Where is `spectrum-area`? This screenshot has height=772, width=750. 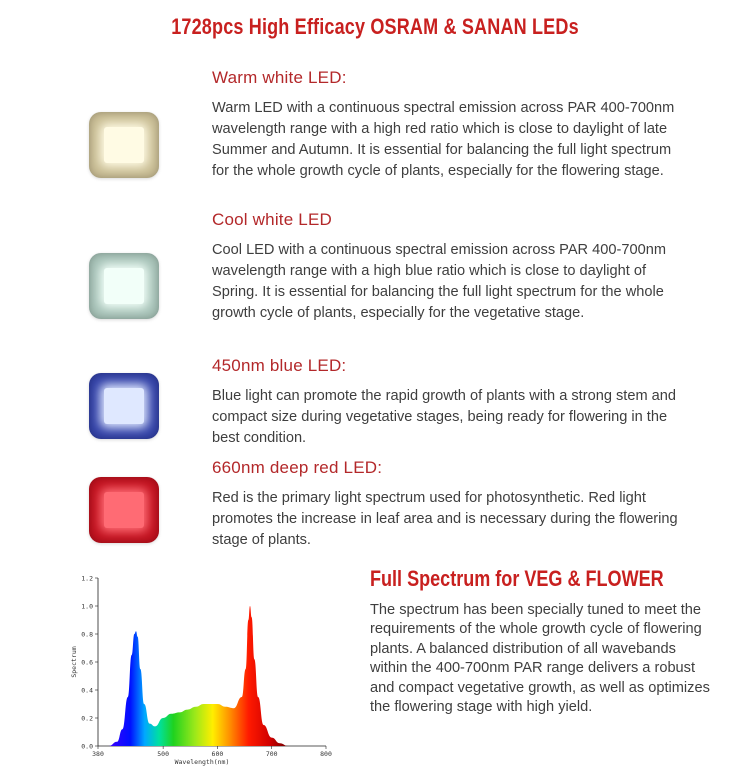
spectrum-area is located at coordinates (198, 676).